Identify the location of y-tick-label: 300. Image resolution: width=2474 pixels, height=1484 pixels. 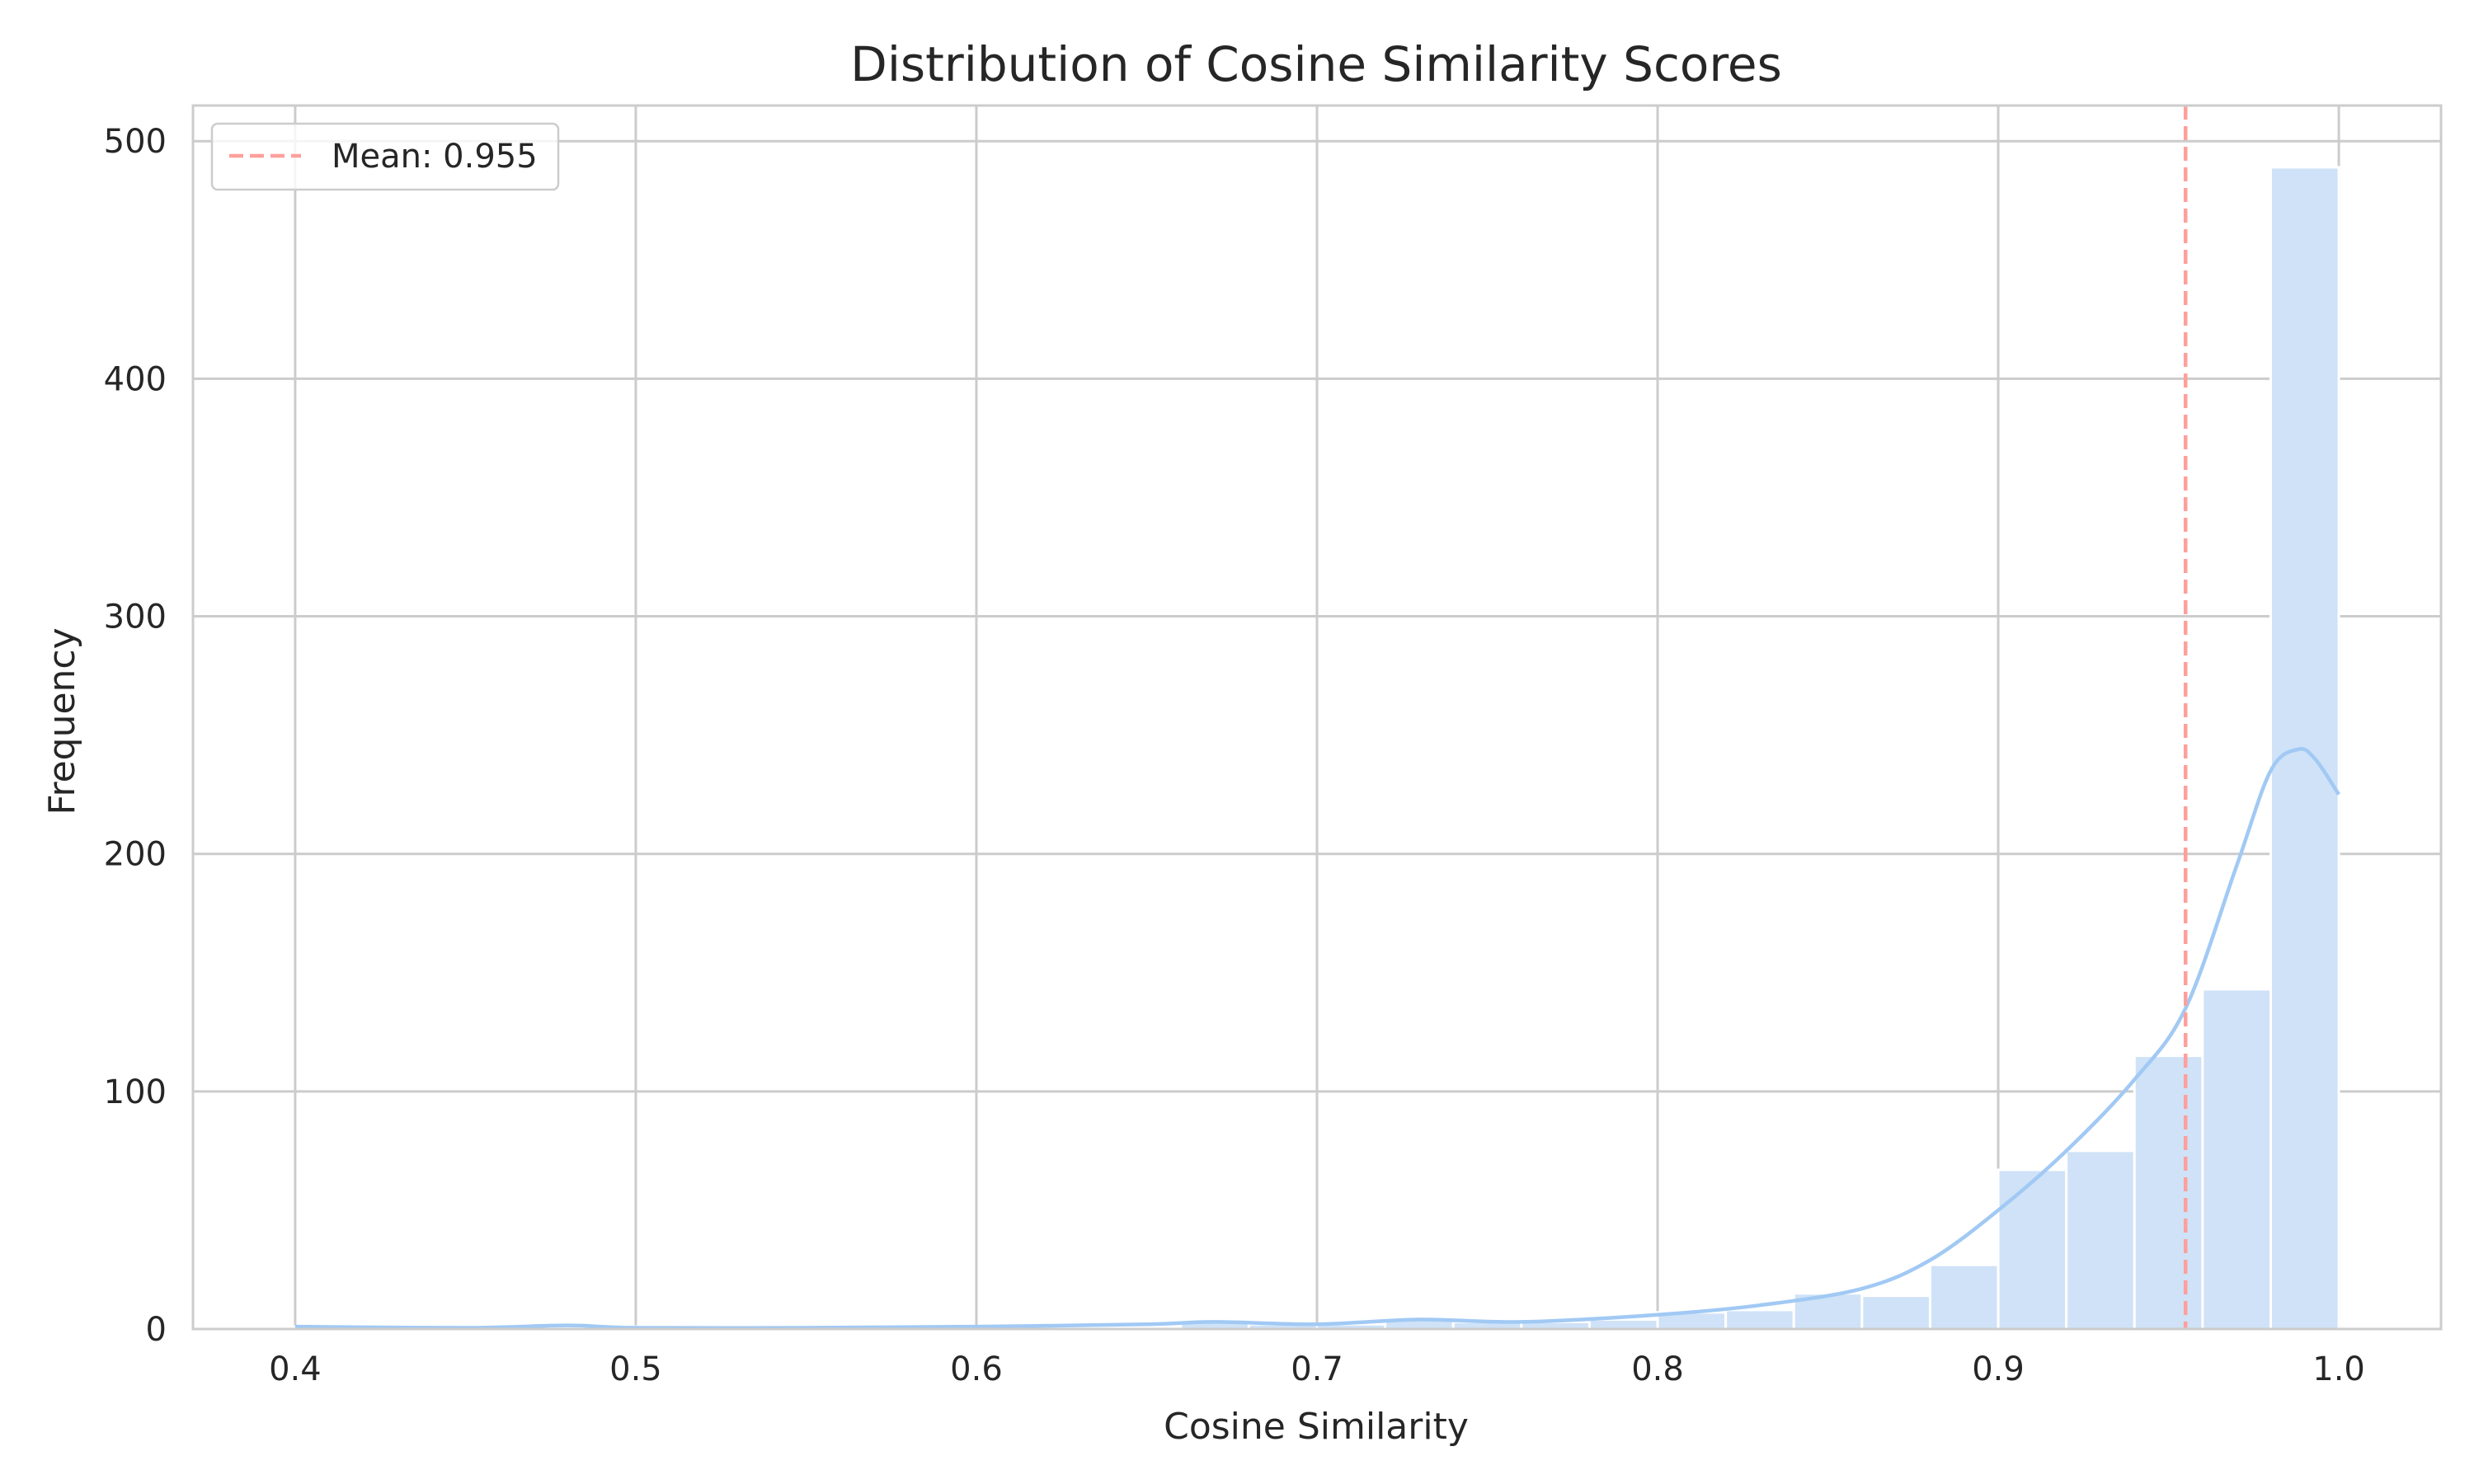
(135, 617).